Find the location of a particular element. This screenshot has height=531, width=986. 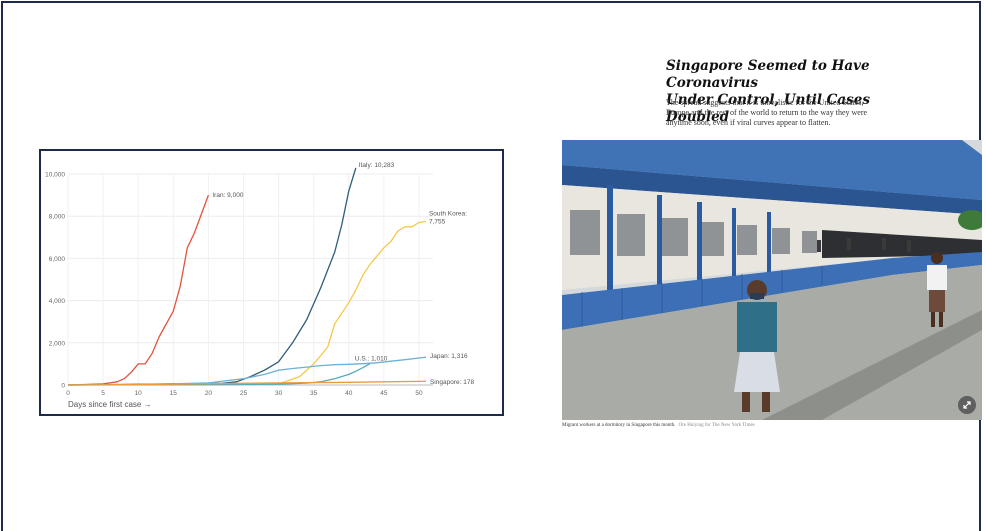

headline-line-2: Under Control, Until Cases Doubled is located at coordinates (768, 108).